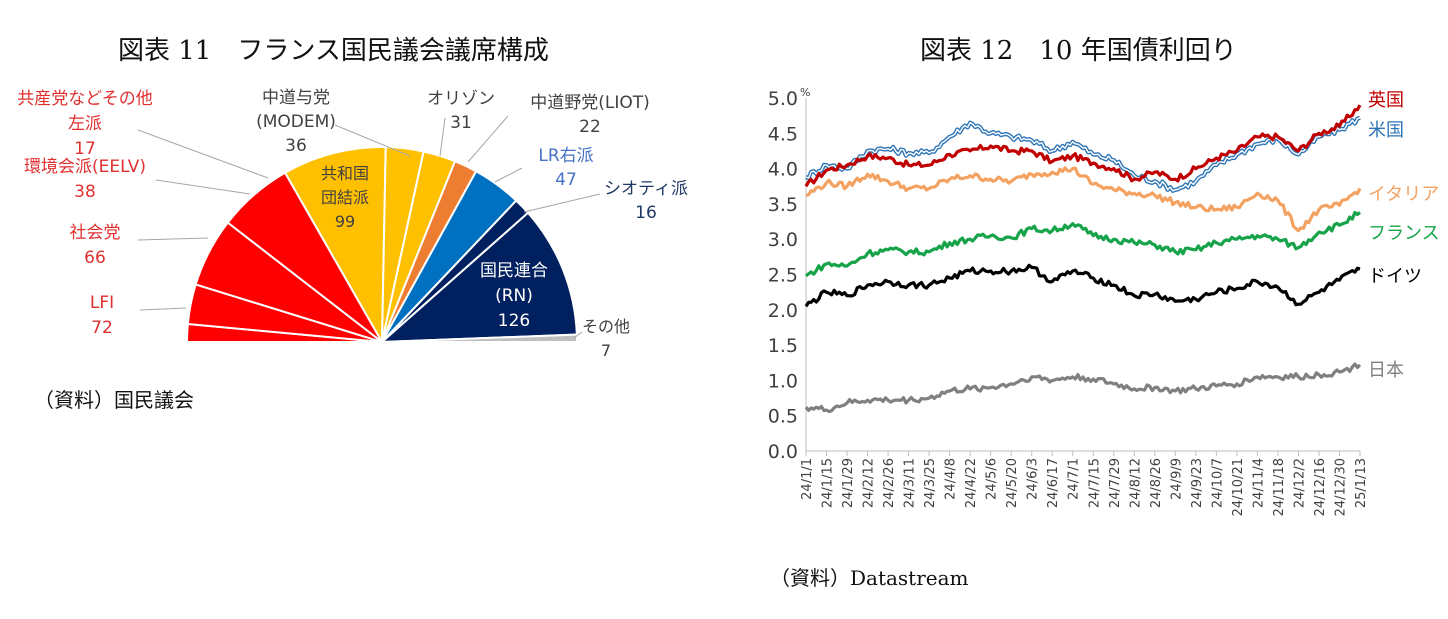 This screenshot has width=1448, height=619. I want to click on x-tick-label: 24/7/29, so click(1115, 483).